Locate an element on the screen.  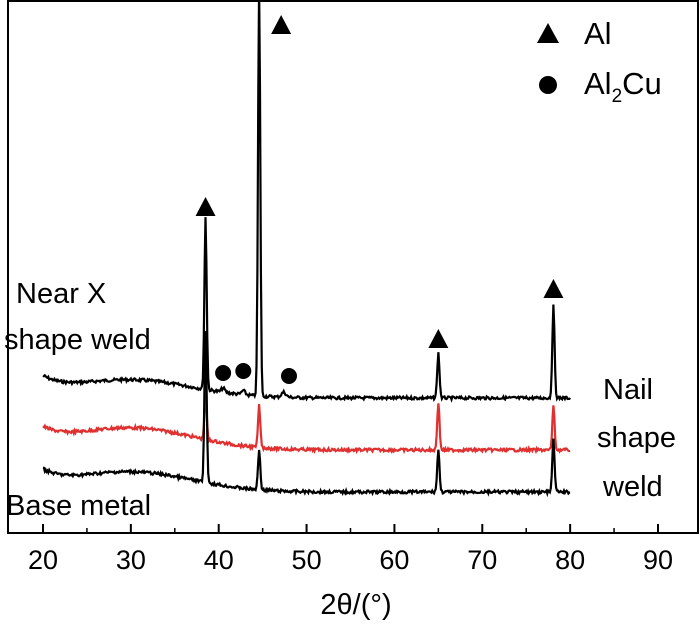
legend-label-al: Al is located at coordinates (598, 33).